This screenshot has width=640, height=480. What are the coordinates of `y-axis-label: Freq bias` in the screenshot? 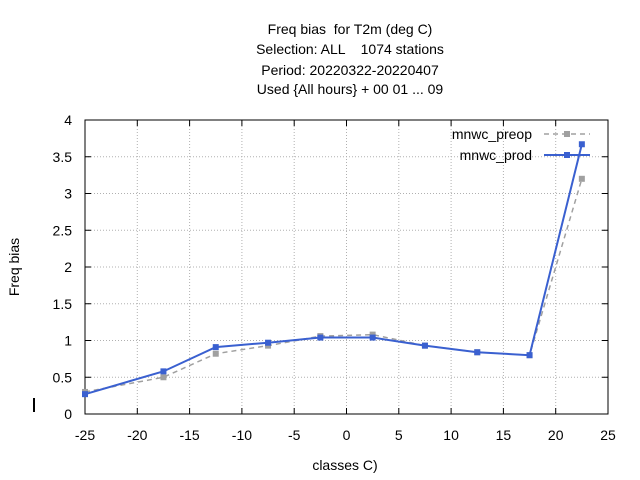 It's located at (14, 267).